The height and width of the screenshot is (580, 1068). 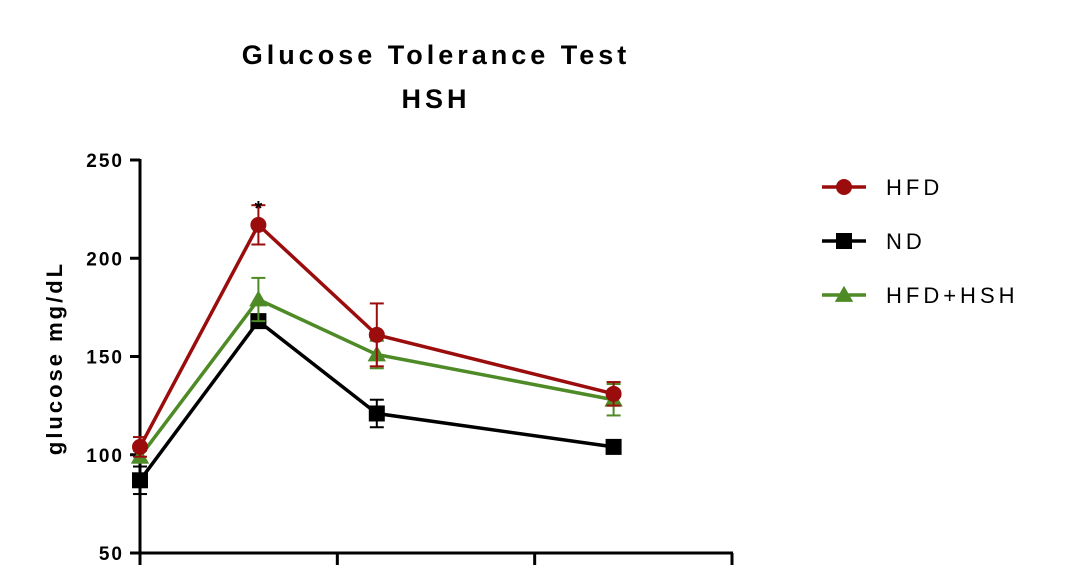 What do you see at coordinates (105, 161) in the screenshot?
I see `y-tick-label: 250` at bounding box center [105, 161].